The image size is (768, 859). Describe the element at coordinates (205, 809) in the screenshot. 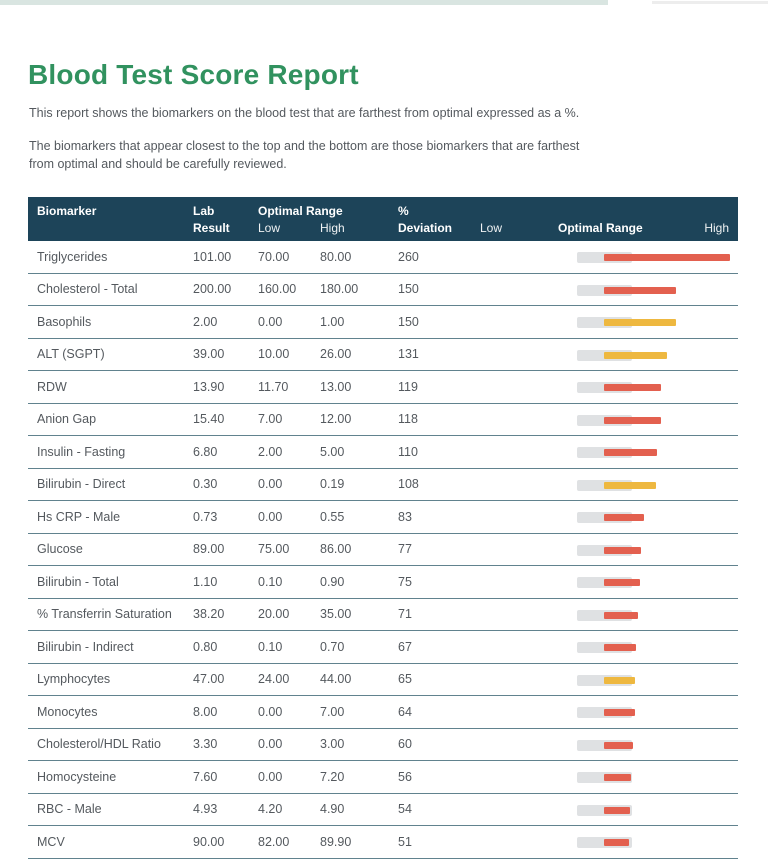

I see `lab-result-value: 4.93` at that location.